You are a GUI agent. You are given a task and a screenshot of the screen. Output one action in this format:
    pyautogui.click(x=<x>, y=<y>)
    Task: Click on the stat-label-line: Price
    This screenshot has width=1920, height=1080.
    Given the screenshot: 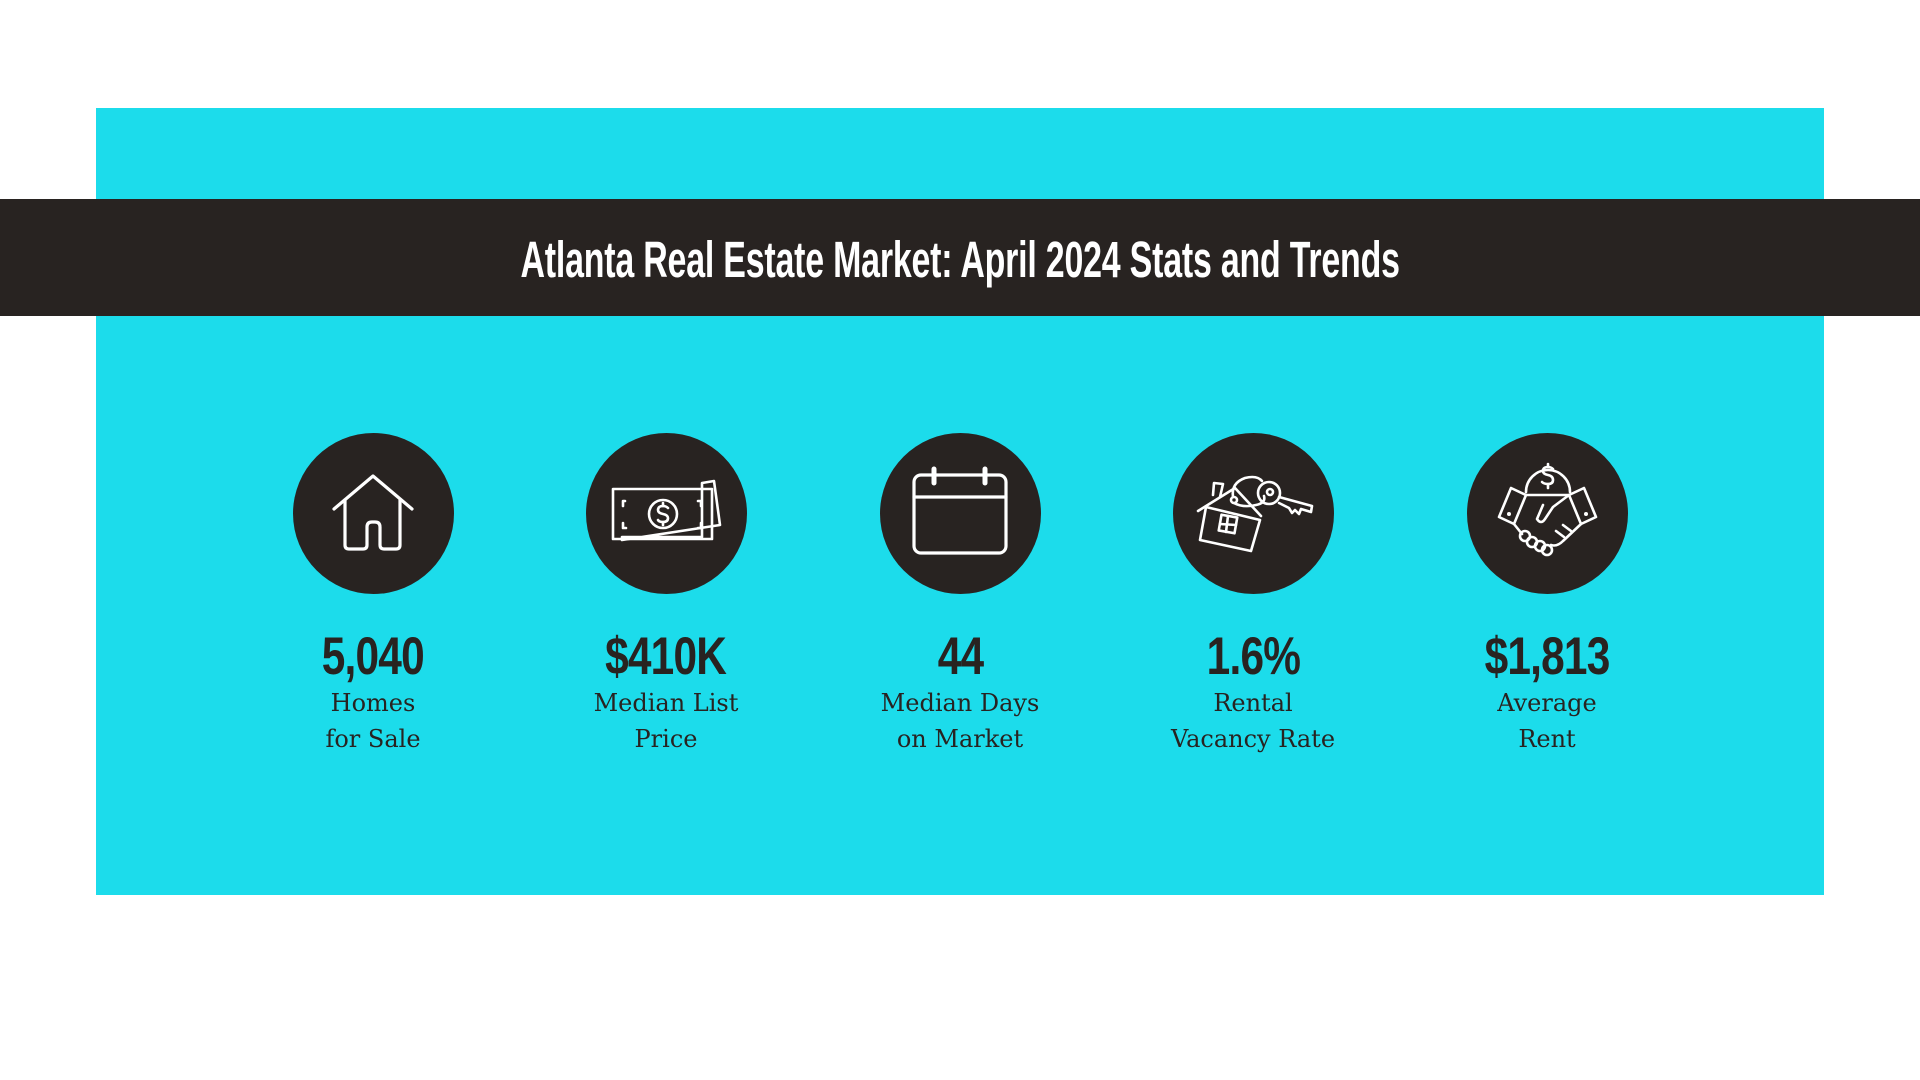 What is the action you would take?
    pyautogui.click(x=666, y=739)
    